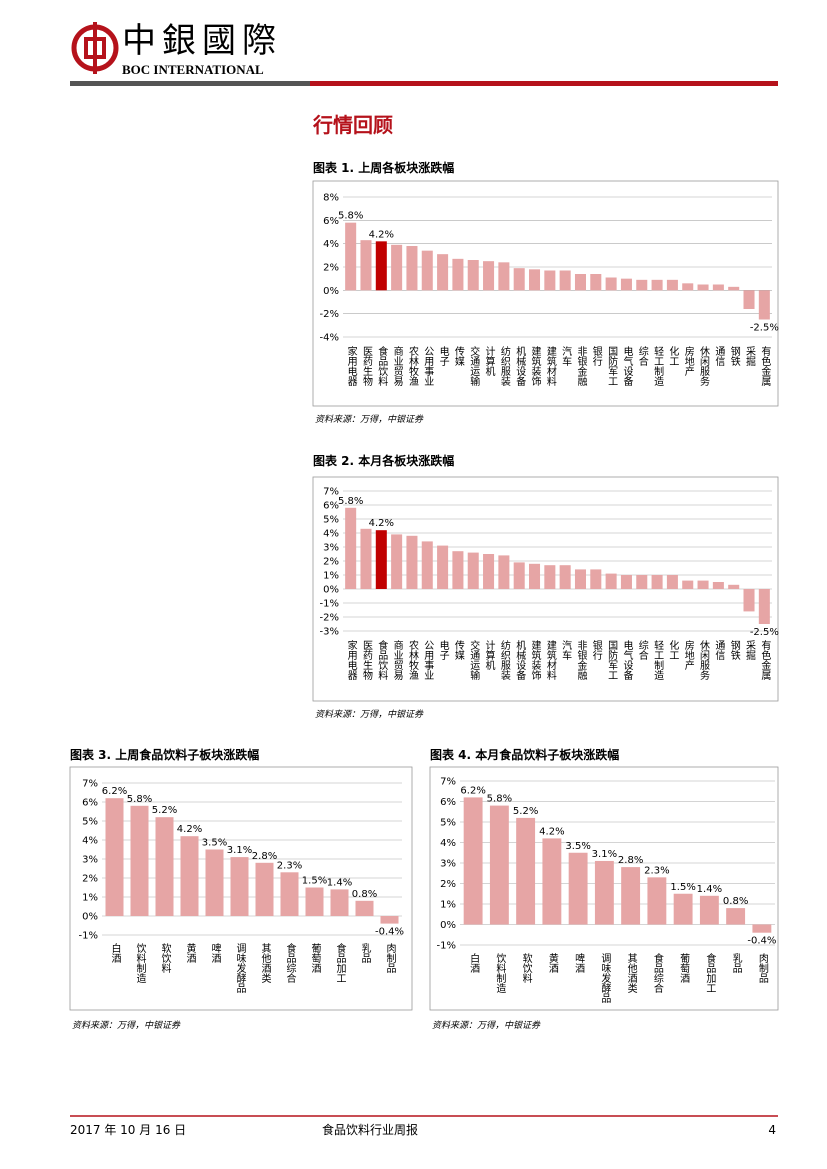  I want to click on x-tick-label: 银行, so click(596, 650).